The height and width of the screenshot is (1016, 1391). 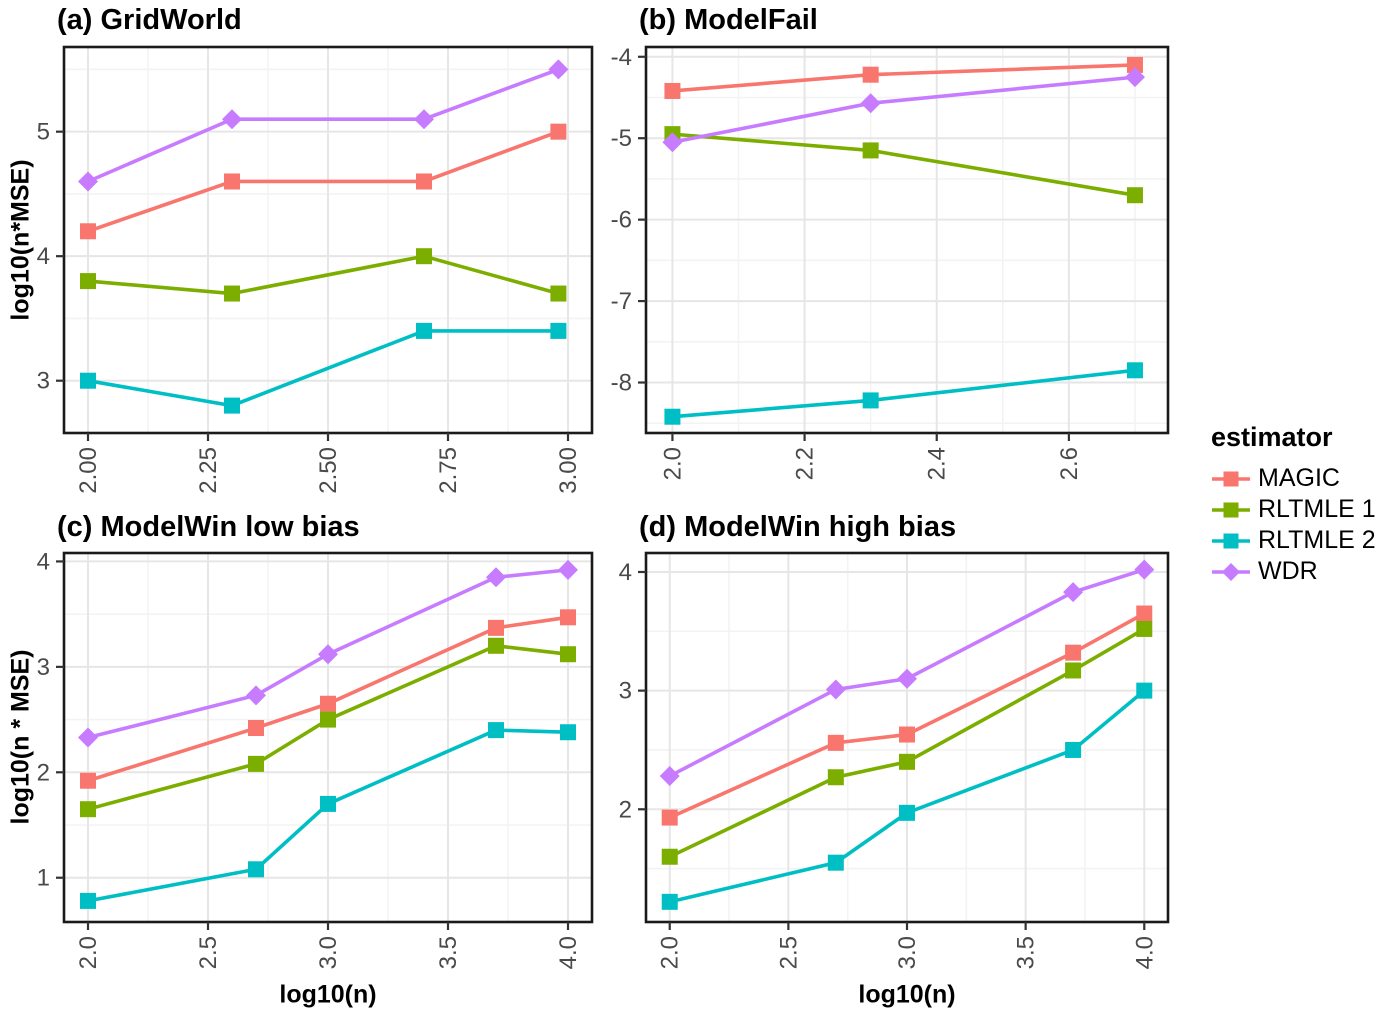 I want to click on legend-entry-MAGIC: MAGIC, so click(x=1293, y=478).